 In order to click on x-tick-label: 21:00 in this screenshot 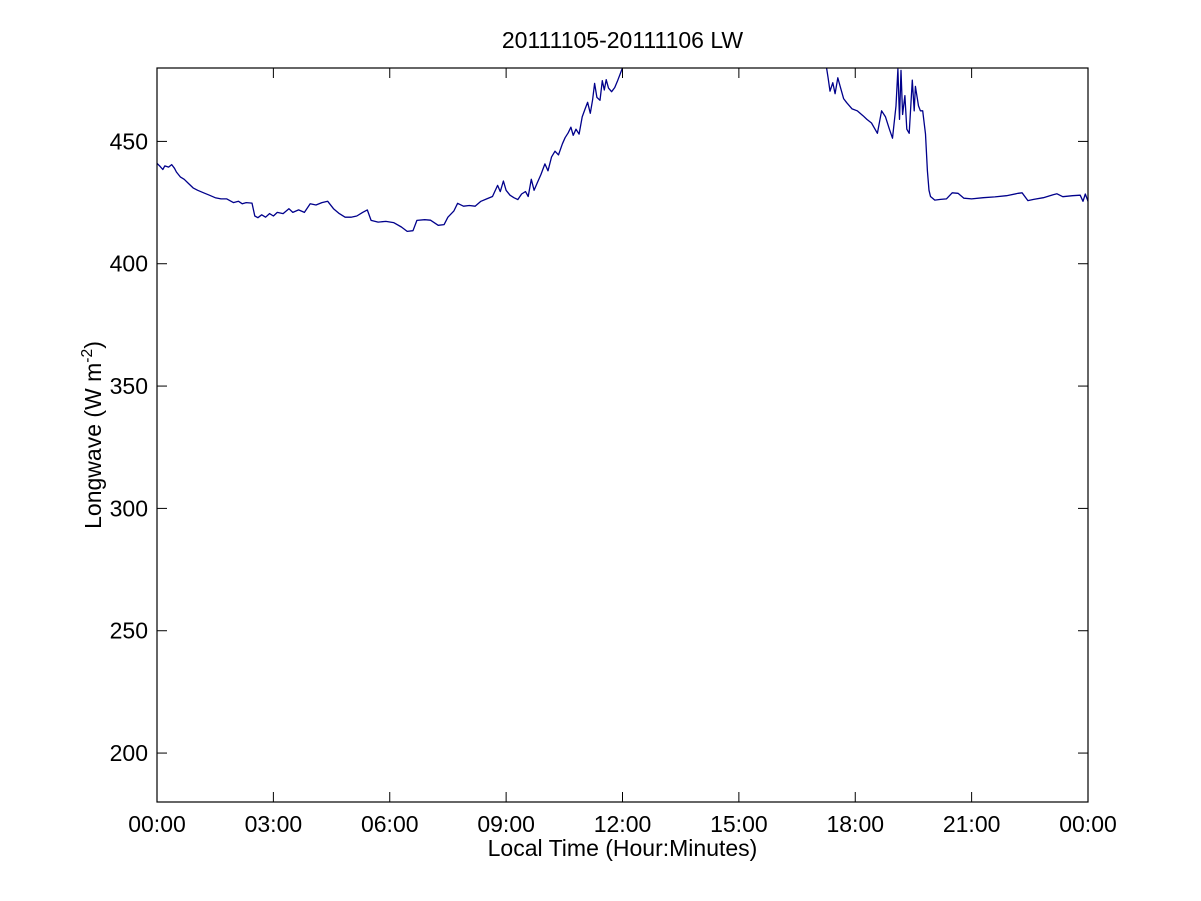, I will do `click(972, 824)`.